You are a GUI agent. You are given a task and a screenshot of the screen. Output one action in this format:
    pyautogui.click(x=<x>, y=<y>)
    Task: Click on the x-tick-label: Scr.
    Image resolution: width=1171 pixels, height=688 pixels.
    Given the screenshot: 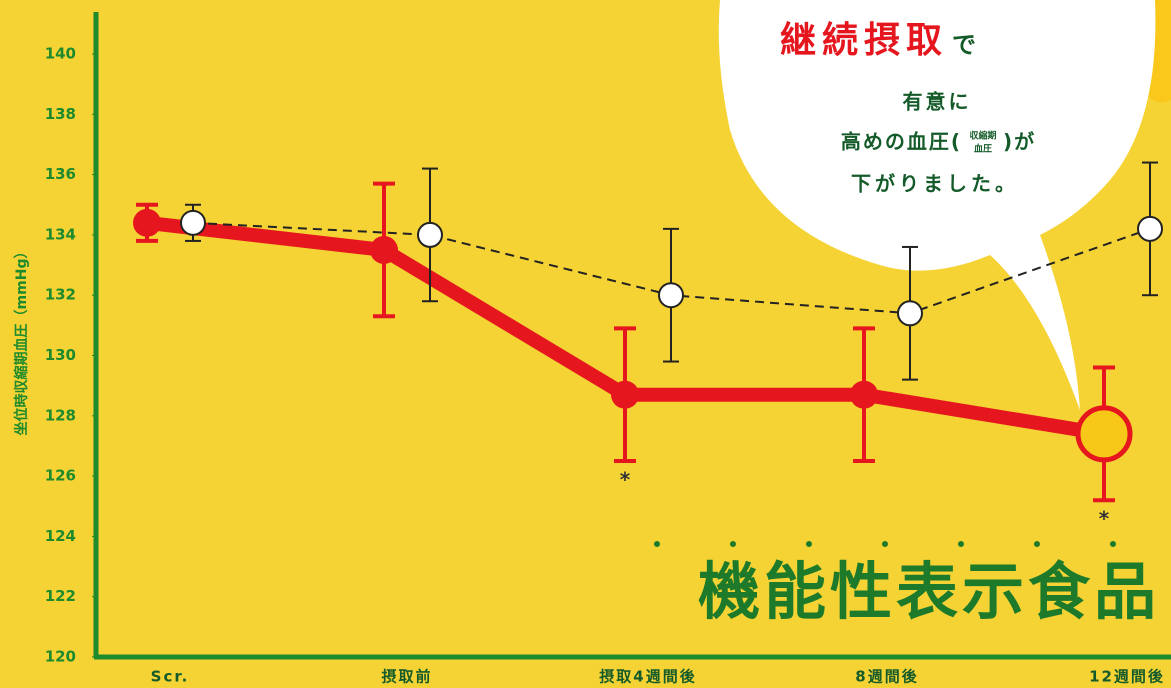 What is the action you would take?
    pyautogui.click(x=170, y=677)
    